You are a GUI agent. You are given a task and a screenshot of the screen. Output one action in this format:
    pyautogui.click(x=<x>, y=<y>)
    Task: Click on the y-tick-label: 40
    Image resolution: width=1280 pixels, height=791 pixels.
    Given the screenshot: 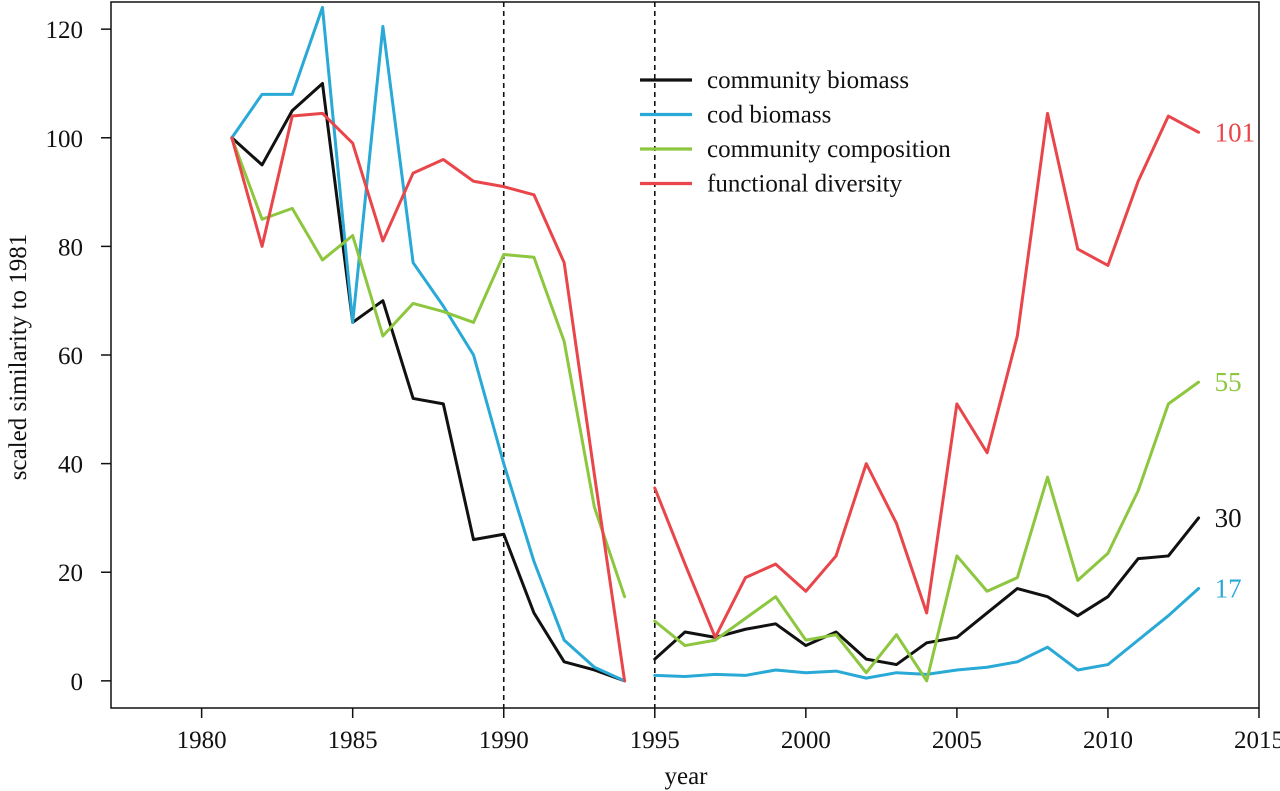 What is the action you would take?
    pyautogui.click(x=70, y=465)
    